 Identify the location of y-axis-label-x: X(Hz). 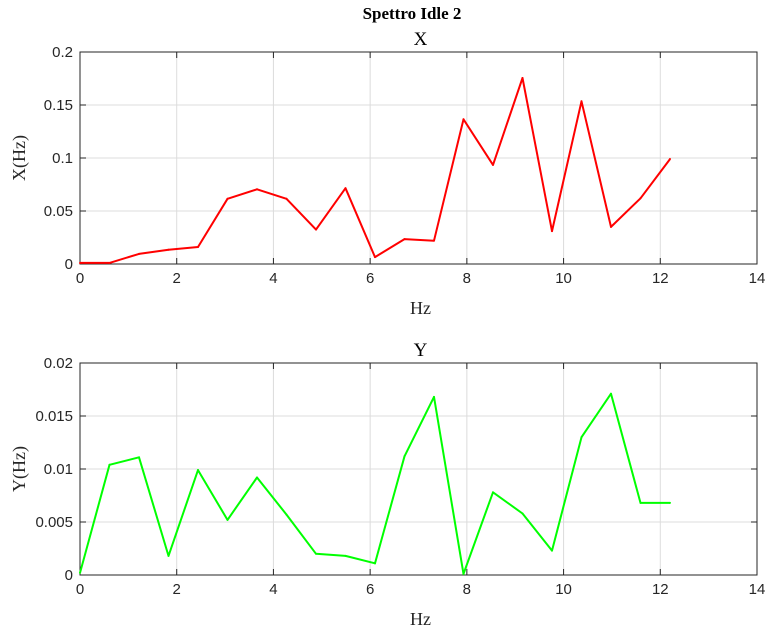
(19, 158).